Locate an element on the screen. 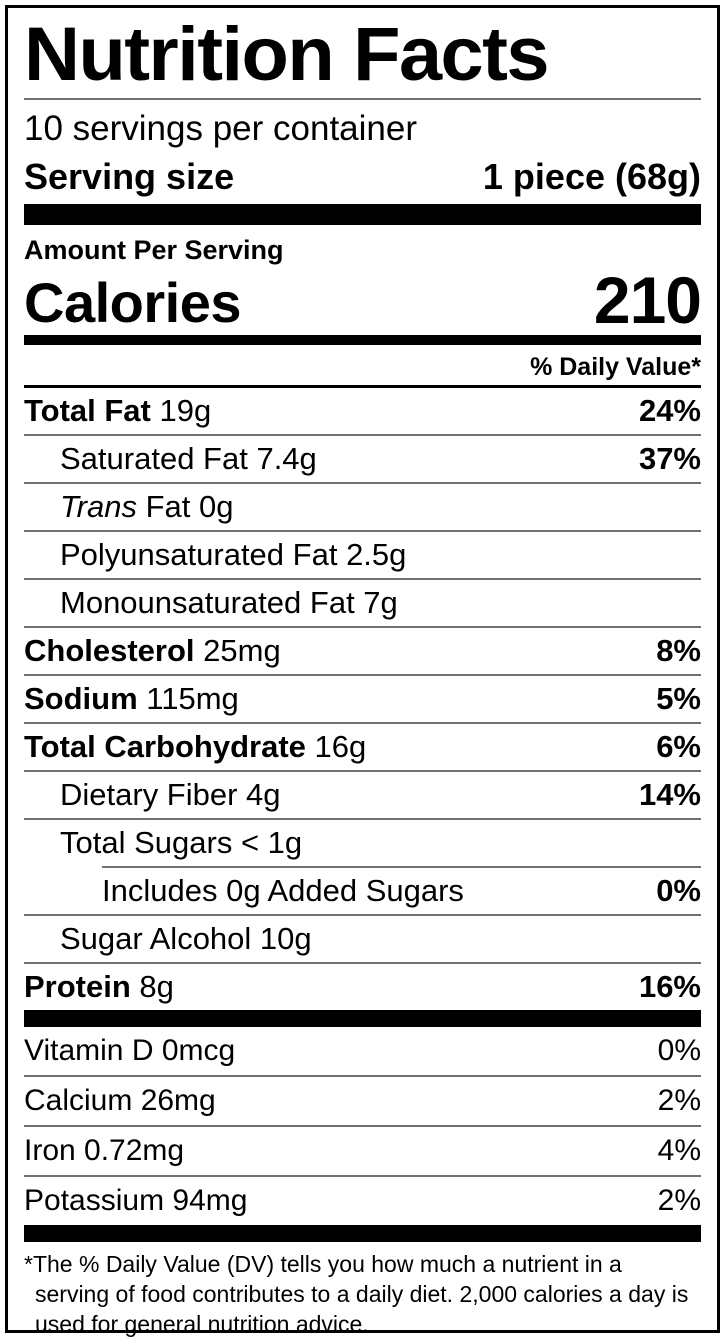 This screenshot has width=725, height=1338. nutrient-name: Total Carbohydrate is located at coordinates (165, 746).